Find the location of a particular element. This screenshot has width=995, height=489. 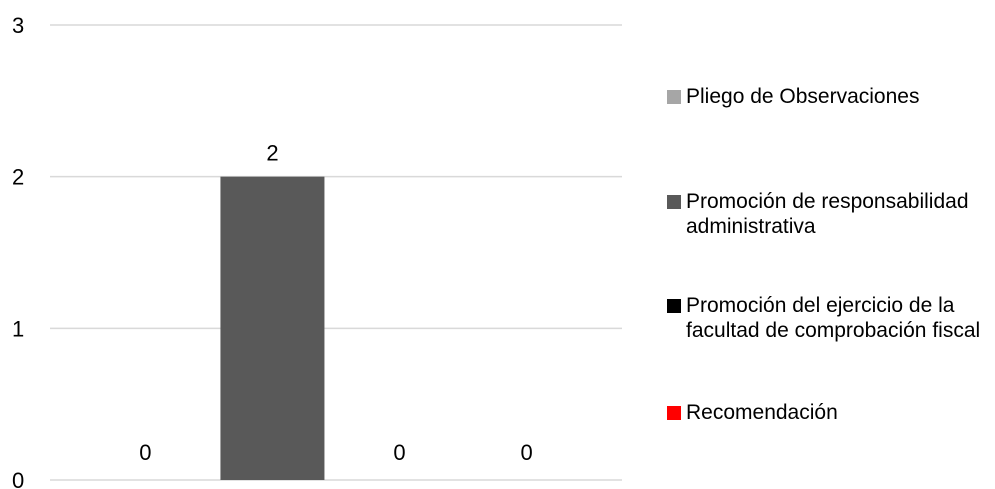

legend-label: Pliego de Observaciones is located at coordinates (803, 96).